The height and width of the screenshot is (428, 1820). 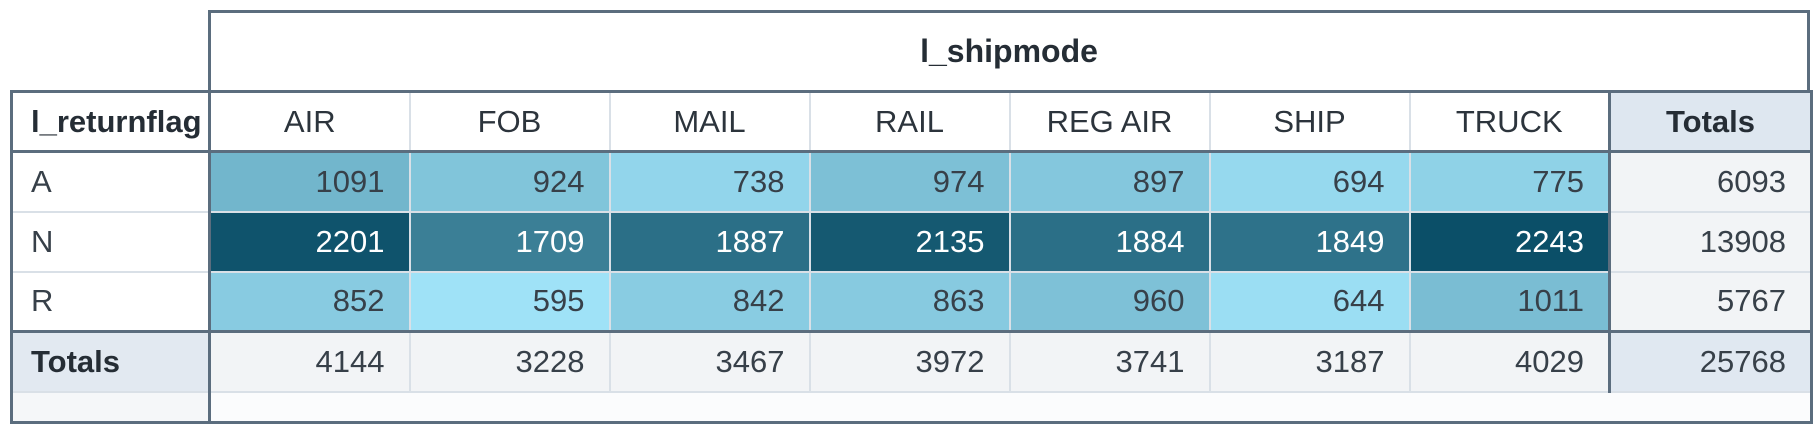 What do you see at coordinates (1710, 121) in the screenshot?
I see `column-header-totals: Totals` at bounding box center [1710, 121].